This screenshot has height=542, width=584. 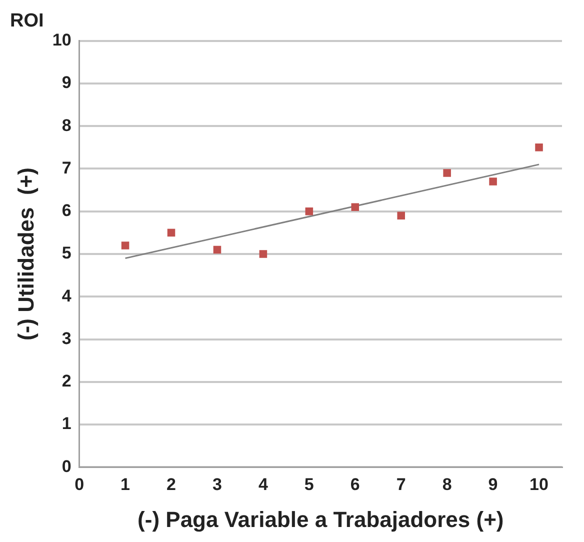 What do you see at coordinates (79, 484) in the screenshot?
I see `x-tick-label: 0` at bounding box center [79, 484].